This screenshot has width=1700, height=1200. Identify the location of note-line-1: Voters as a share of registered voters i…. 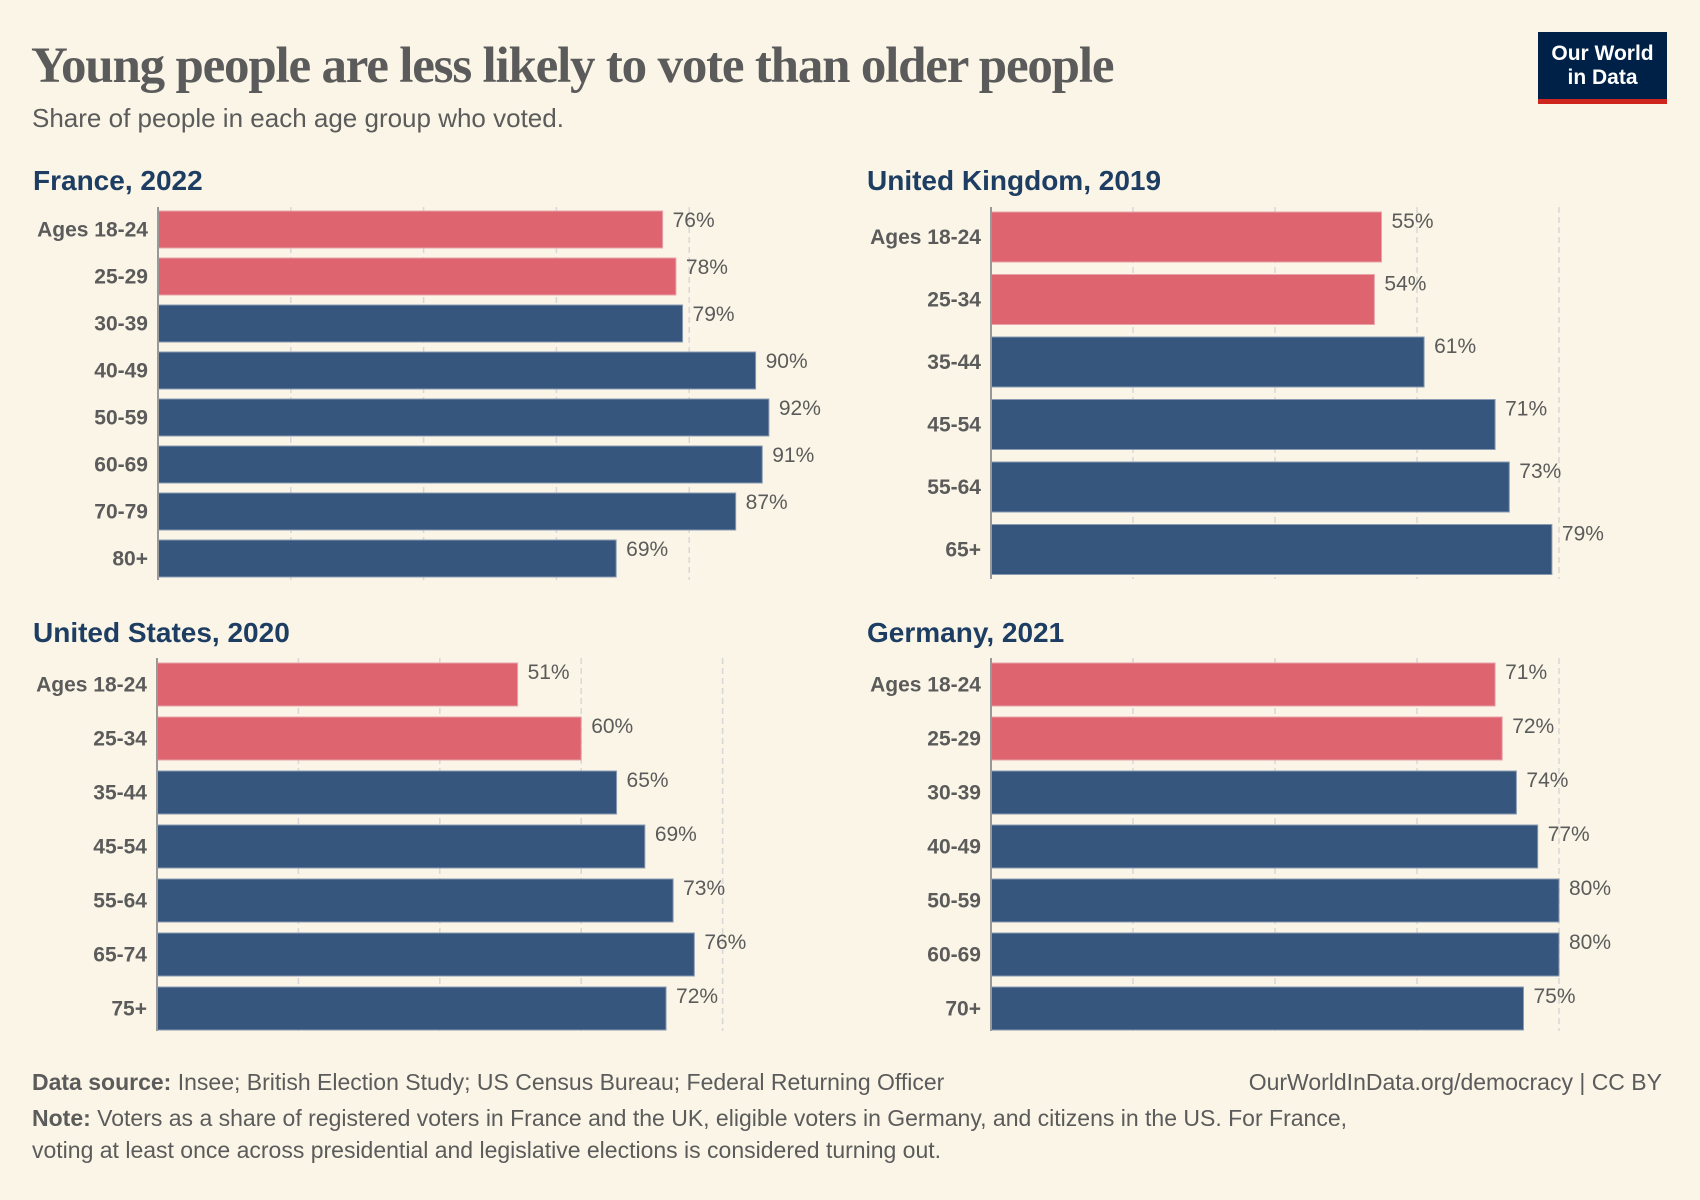
(718, 1118).